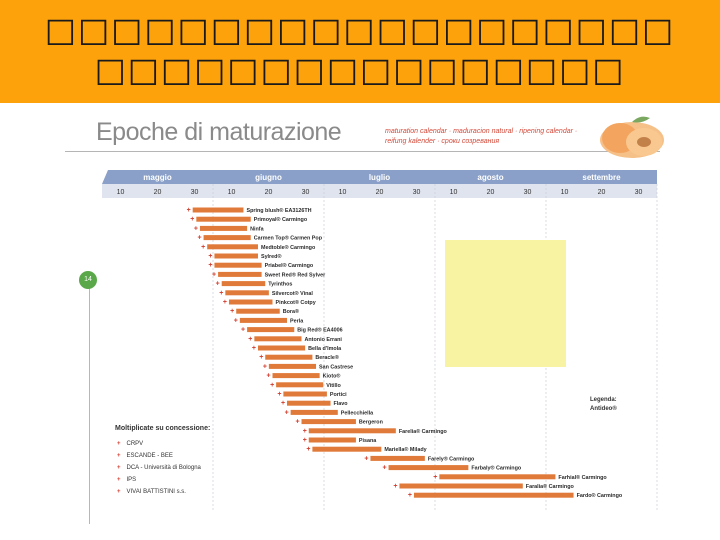 Image resolution: width=720 pixels, height=540 pixels. What do you see at coordinates (219, 132) in the screenshot?
I see `chart-title: Epoche di maturazione` at bounding box center [219, 132].